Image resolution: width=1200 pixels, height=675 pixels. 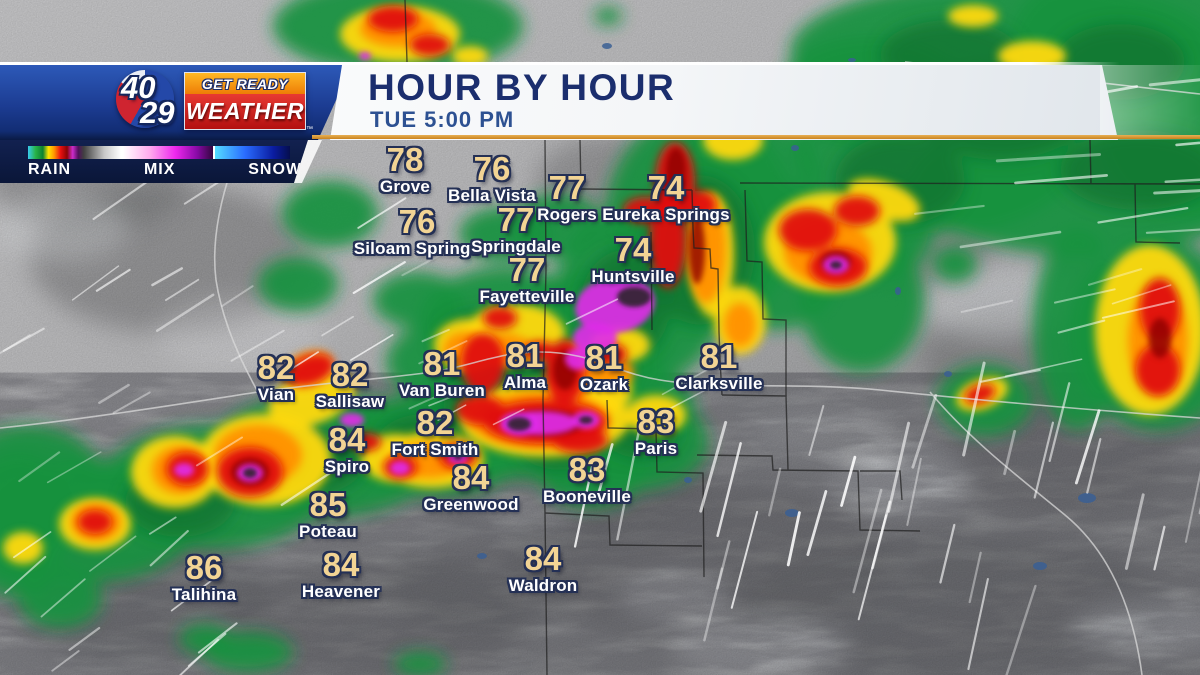 I want to click on get-ready-weather-badge: GET READY WEATHER, so click(x=245, y=101).